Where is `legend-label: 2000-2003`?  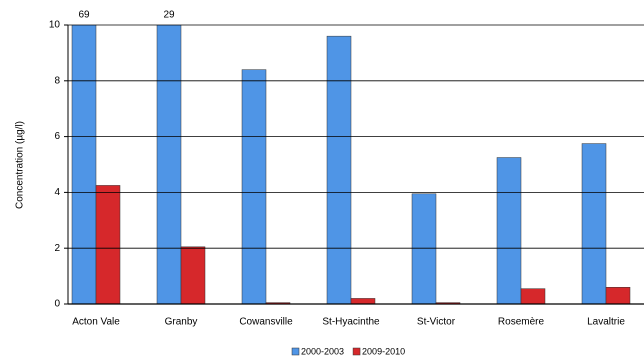 legend-label: 2000-2003 is located at coordinates (322, 351).